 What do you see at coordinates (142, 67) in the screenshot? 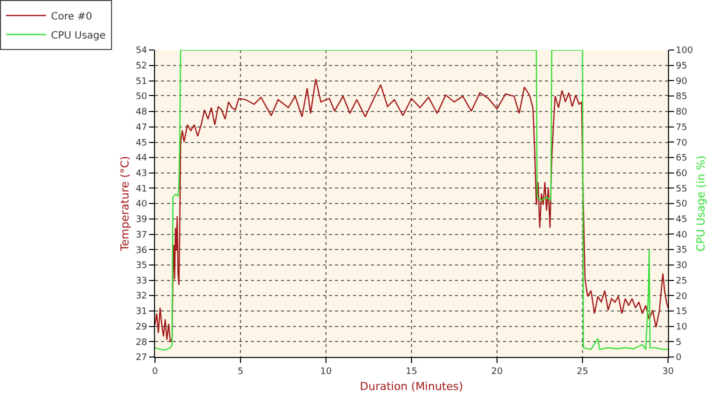
I see `y-tick-label: 52` at bounding box center [142, 67].